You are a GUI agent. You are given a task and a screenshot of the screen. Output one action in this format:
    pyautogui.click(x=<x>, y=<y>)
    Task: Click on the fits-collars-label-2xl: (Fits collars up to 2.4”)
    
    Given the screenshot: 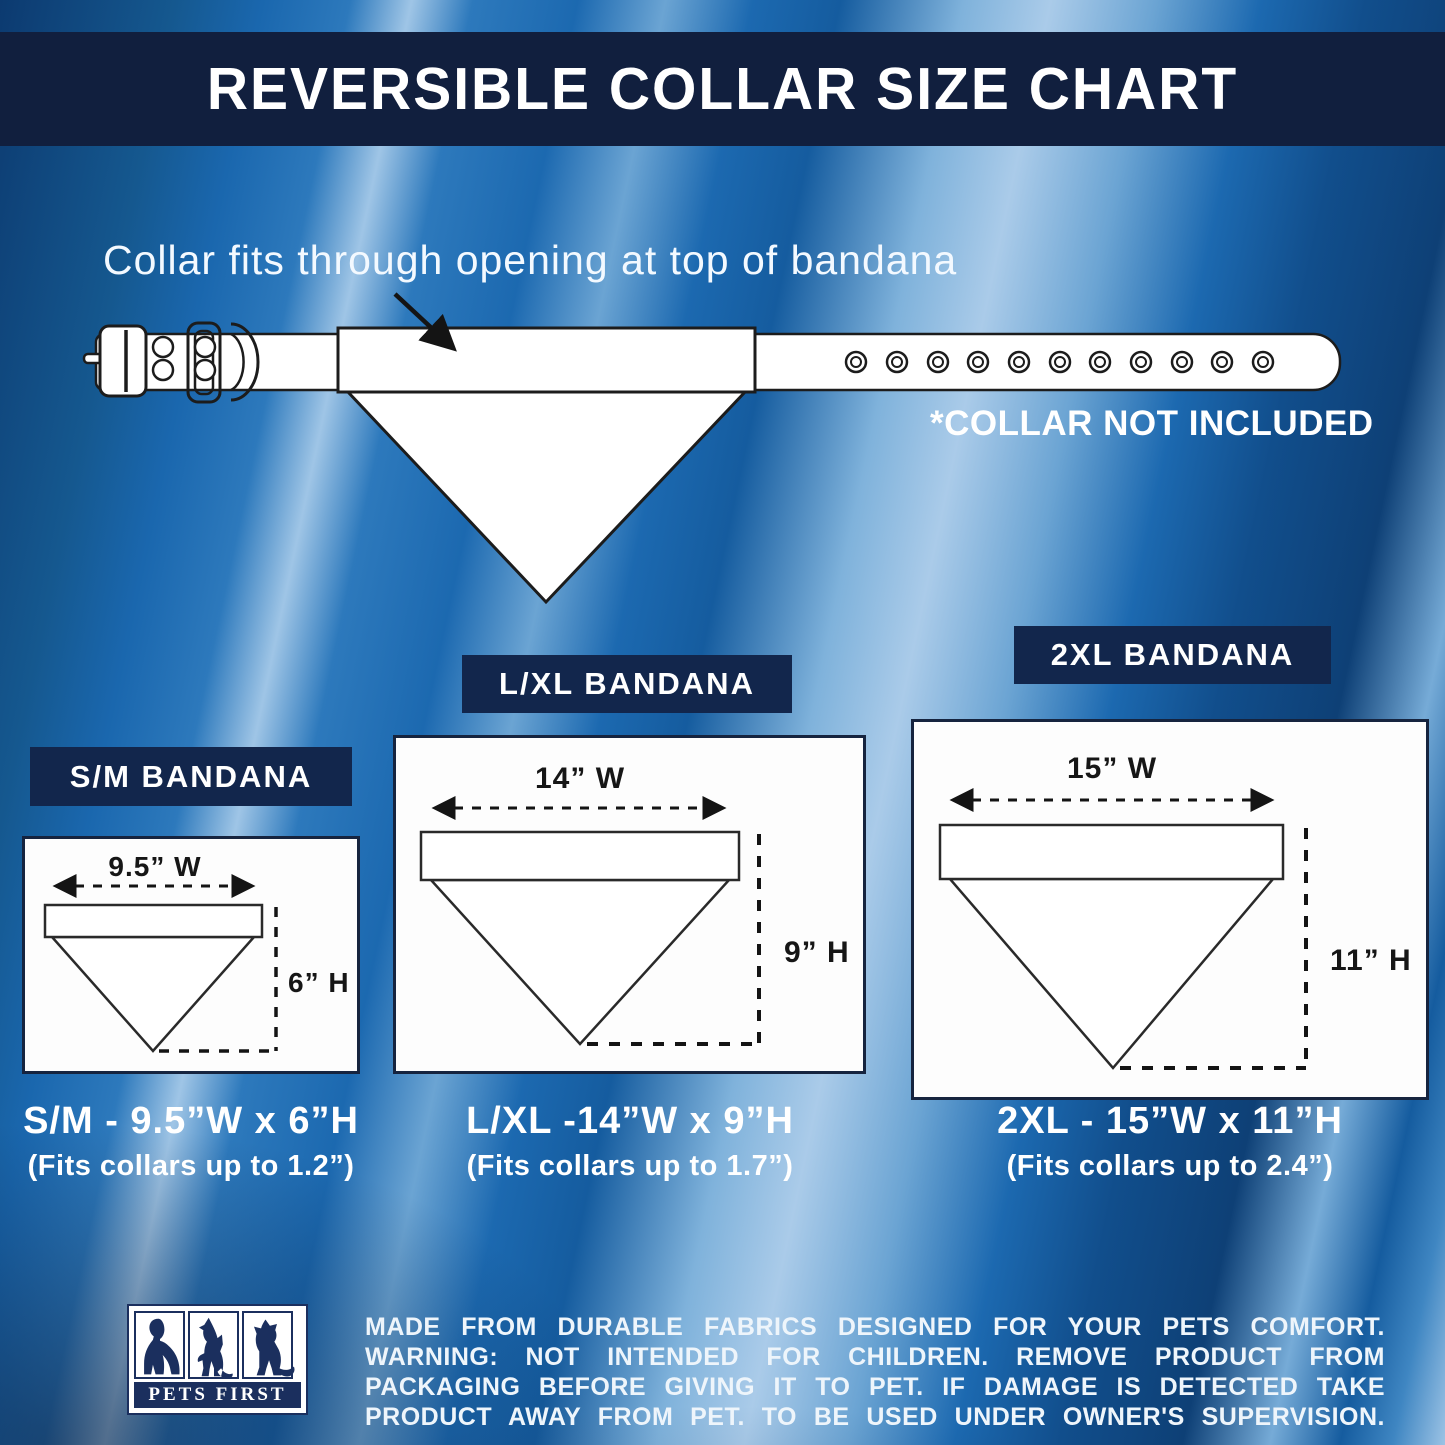 What is the action you would take?
    pyautogui.click(x=1170, y=1166)
    